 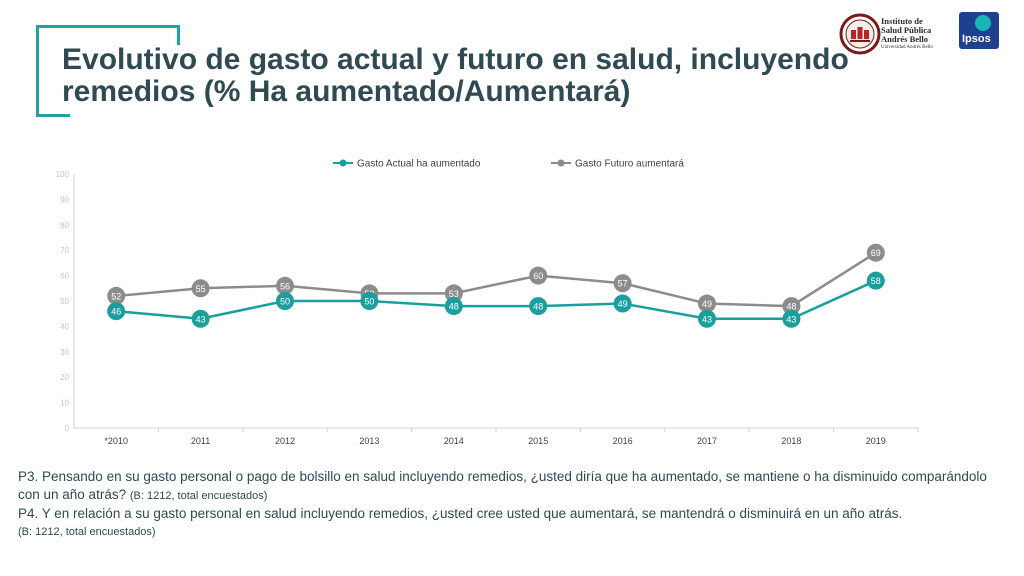 I want to click on isp-logo-text: Instituto de Salud Pública Andrés Bello, so click(x=912, y=30).